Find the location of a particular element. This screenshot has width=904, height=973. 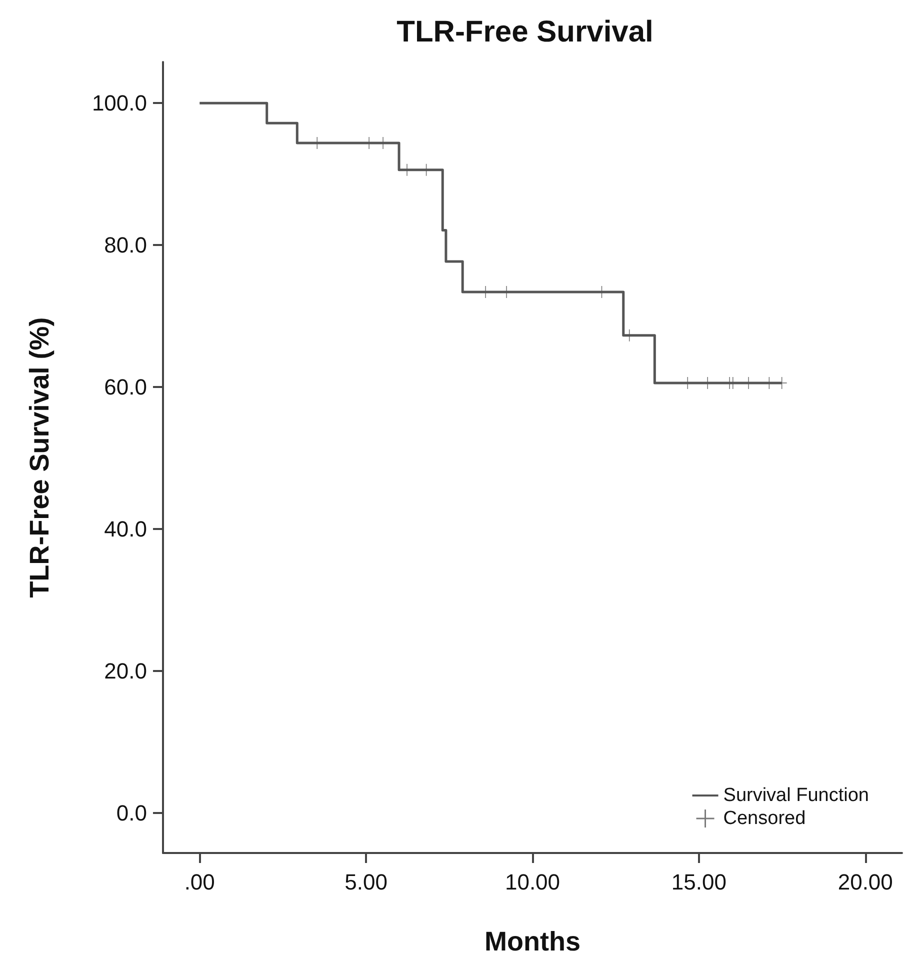

y-axis-title: TLR-Free Survival (%) is located at coordinates (39, 457).